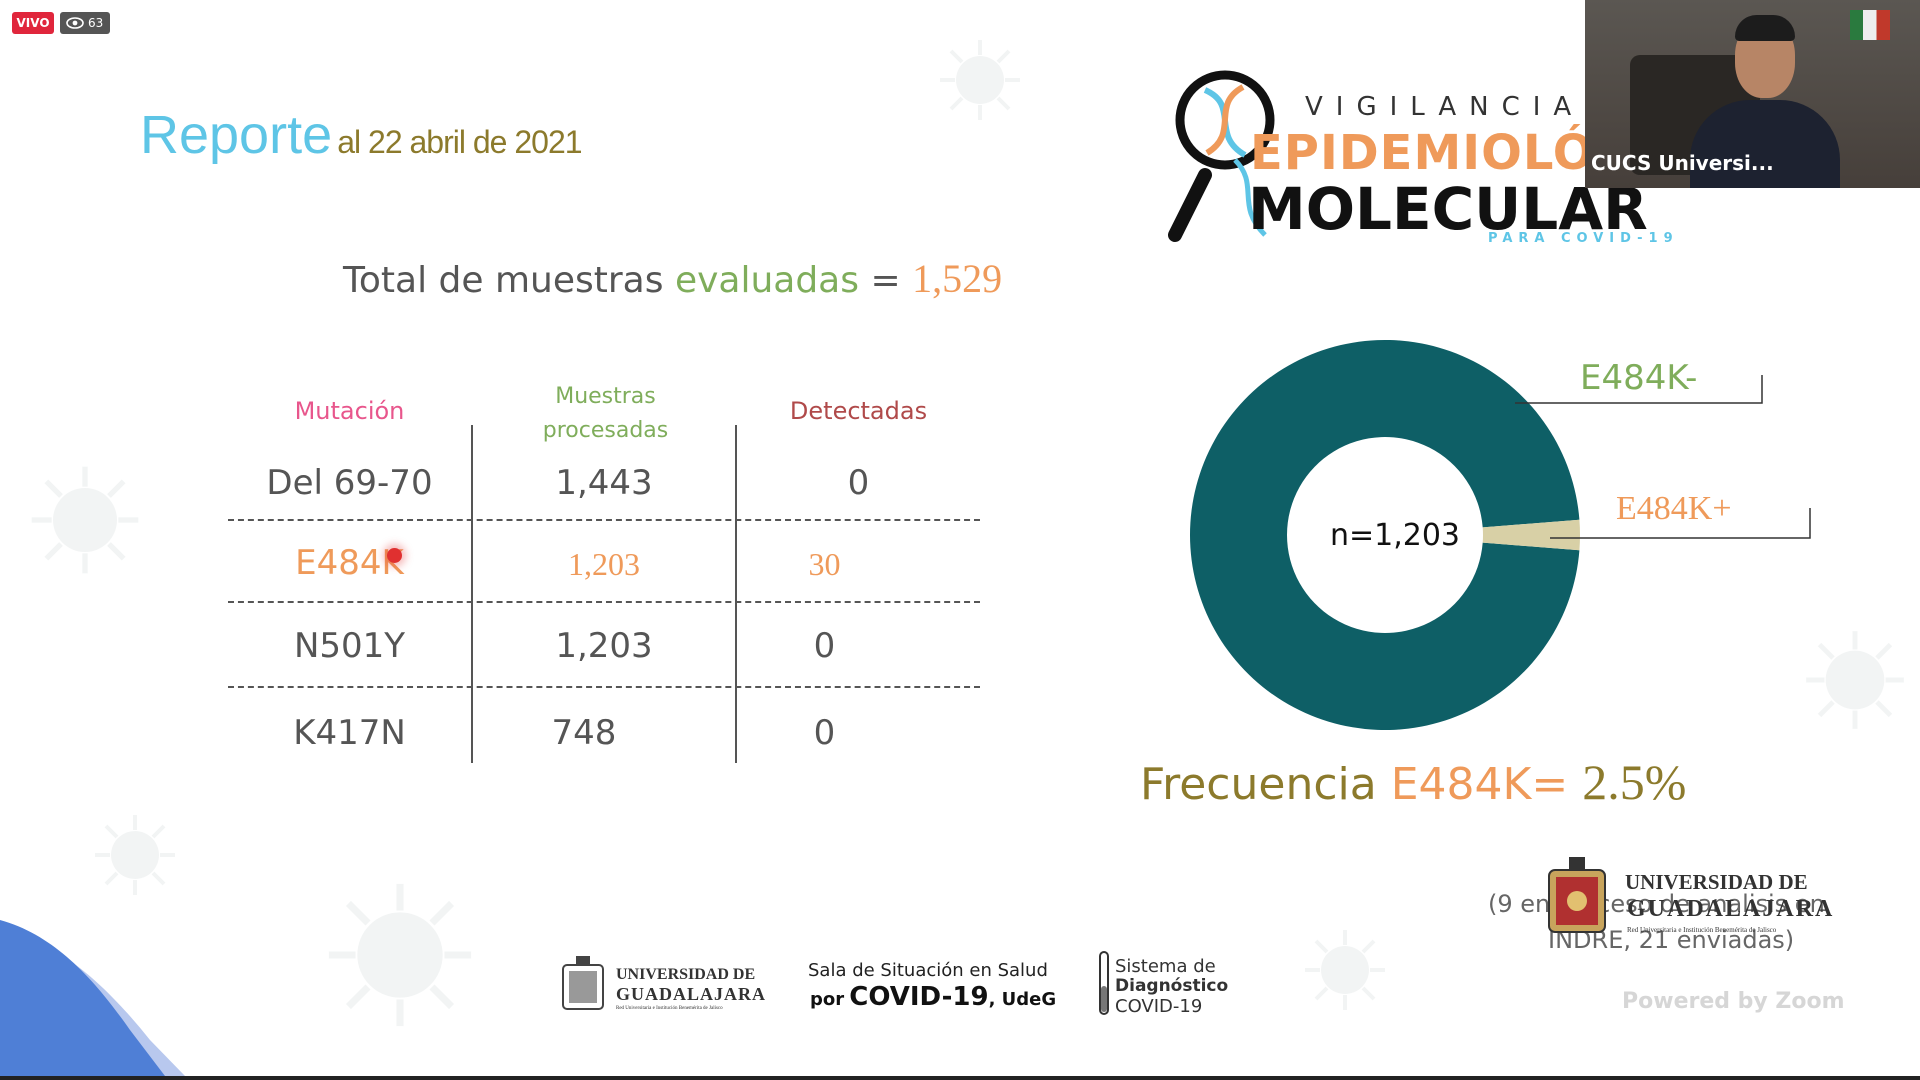 The image size is (1920, 1080). I want to click on video-flag, so click(1870, 25).